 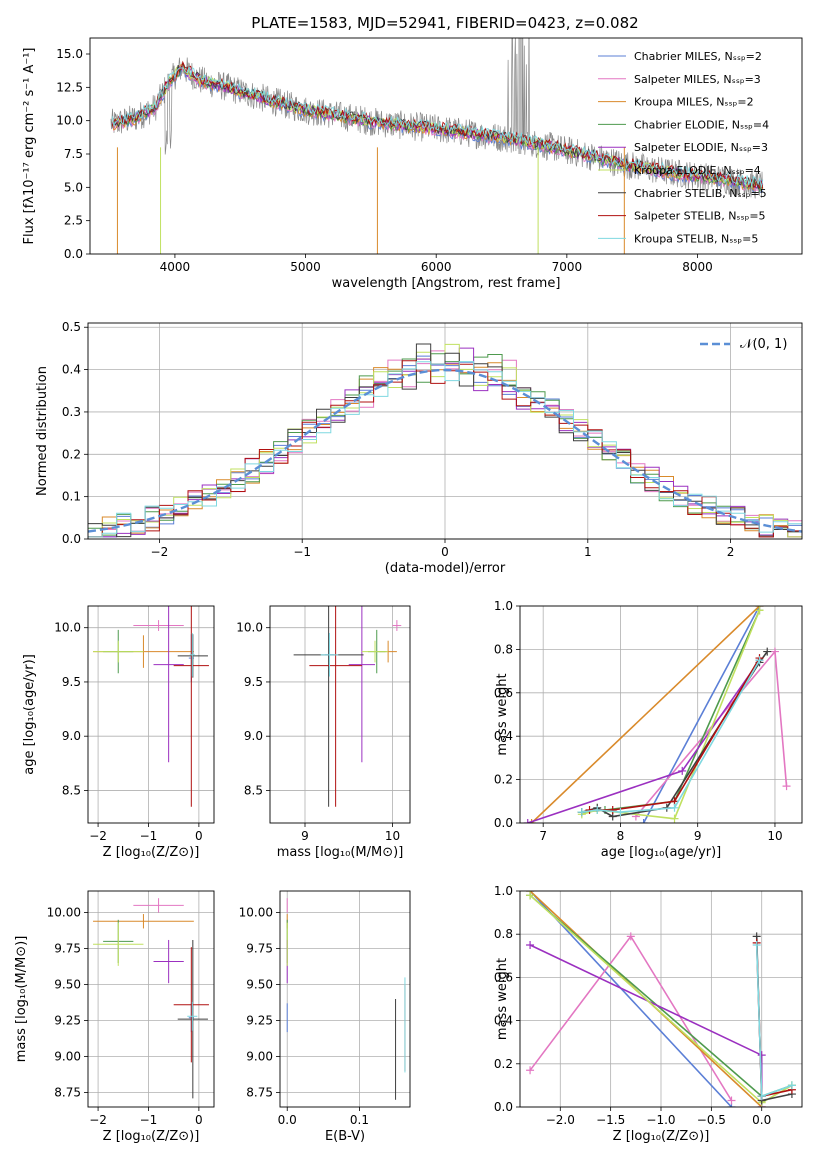 What do you see at coordinates (345, 1136) in the screenshot?
I see `x-axis-label: E(B-V)` at bounding box center [345, 1136].